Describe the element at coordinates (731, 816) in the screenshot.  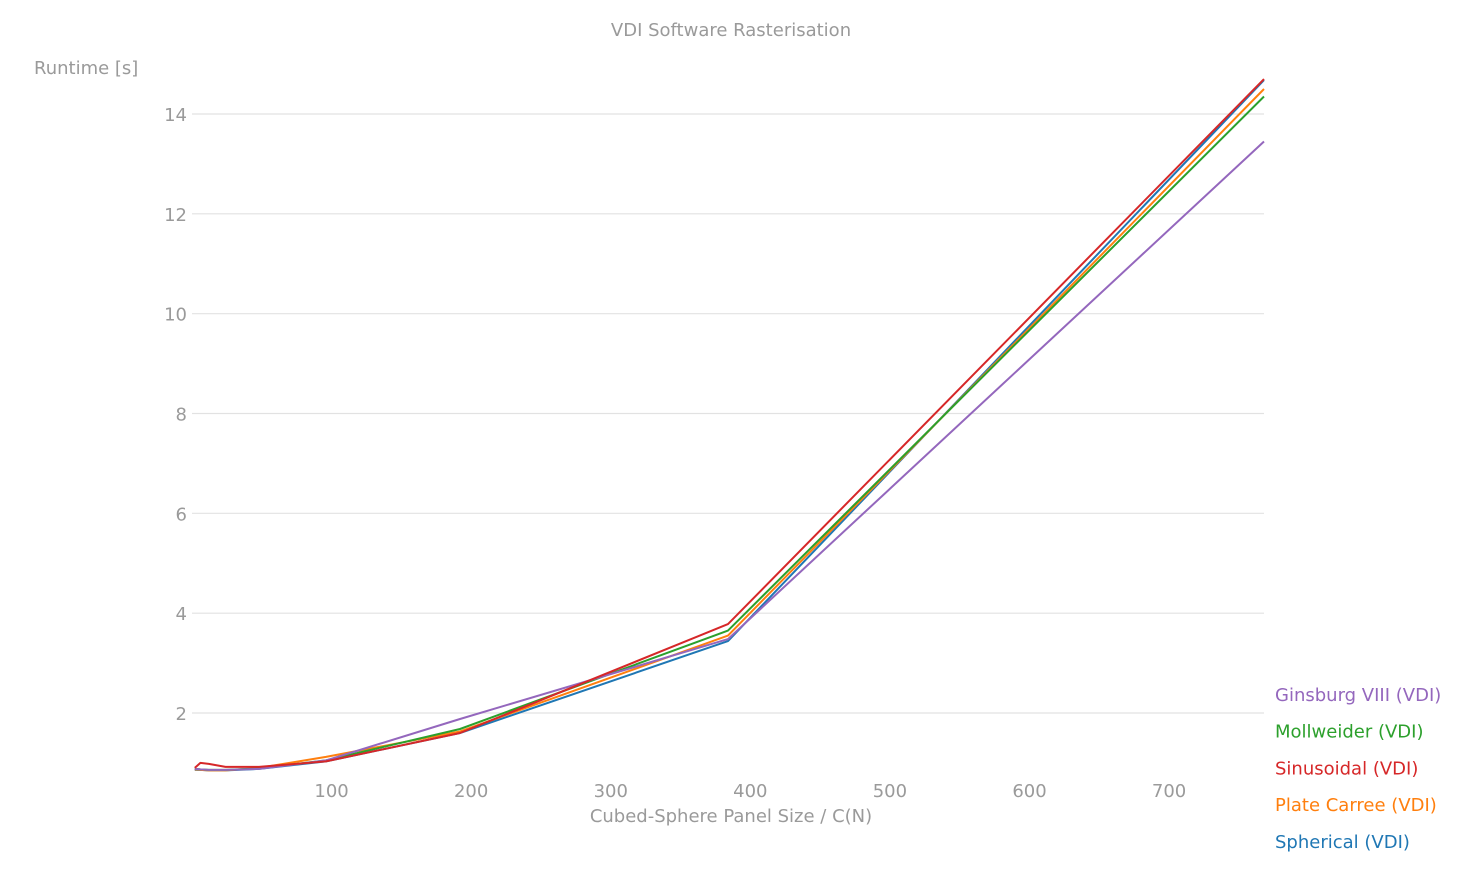
I see `x-axis-label: Cubed-Sphere Panel Size / C(N)` at that location.